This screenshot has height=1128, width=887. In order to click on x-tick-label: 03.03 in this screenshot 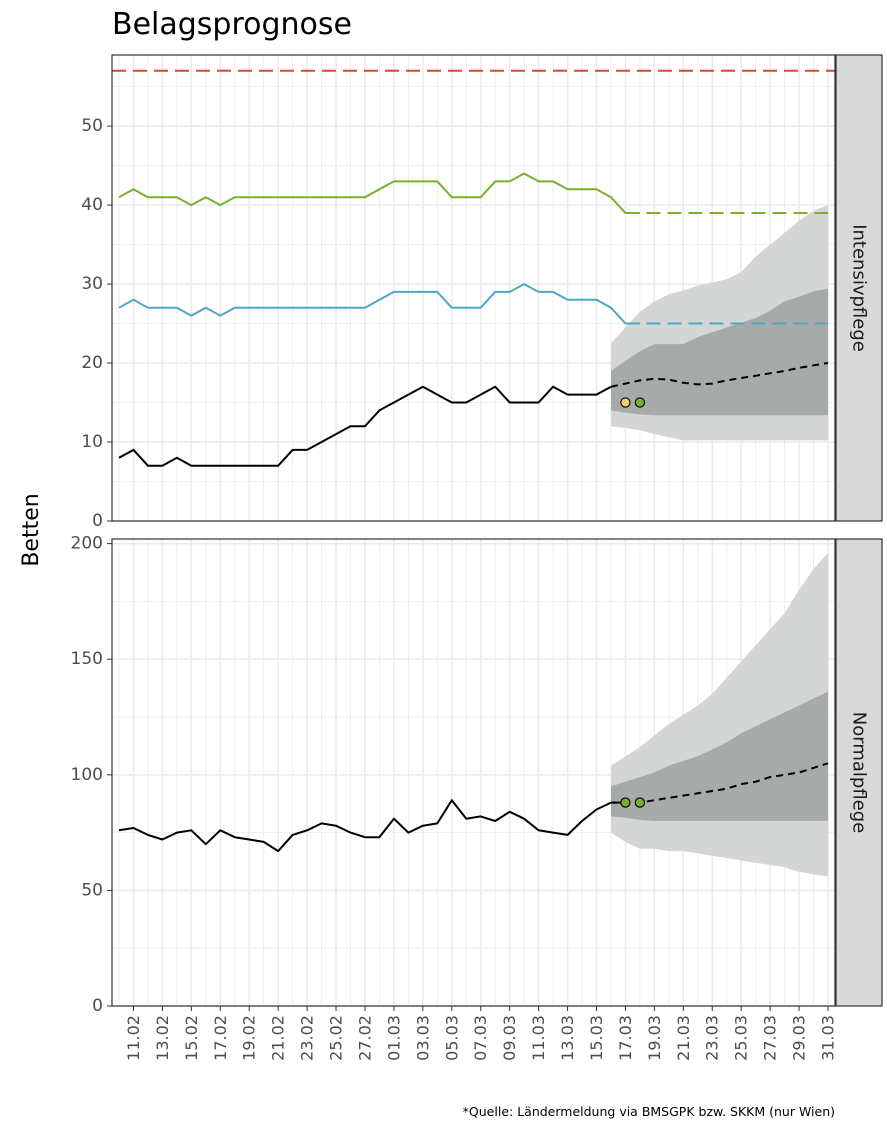, I will do `click(422, 1038)`.